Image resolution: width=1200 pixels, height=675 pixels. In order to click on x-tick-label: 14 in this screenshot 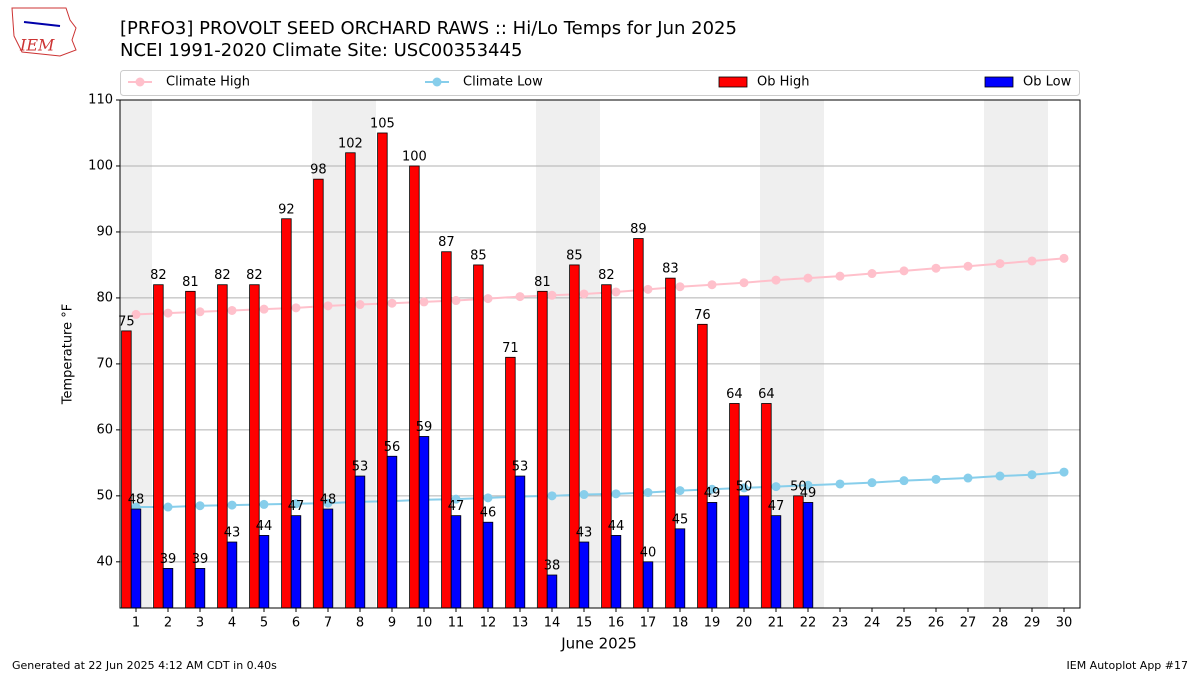, I will do `click(552, 623)`.